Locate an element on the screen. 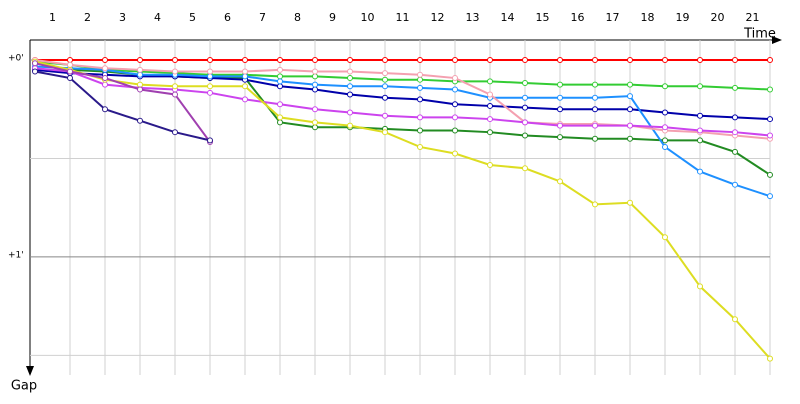 The image size is (800, 404). series-line is located at coordinates (402, 94).